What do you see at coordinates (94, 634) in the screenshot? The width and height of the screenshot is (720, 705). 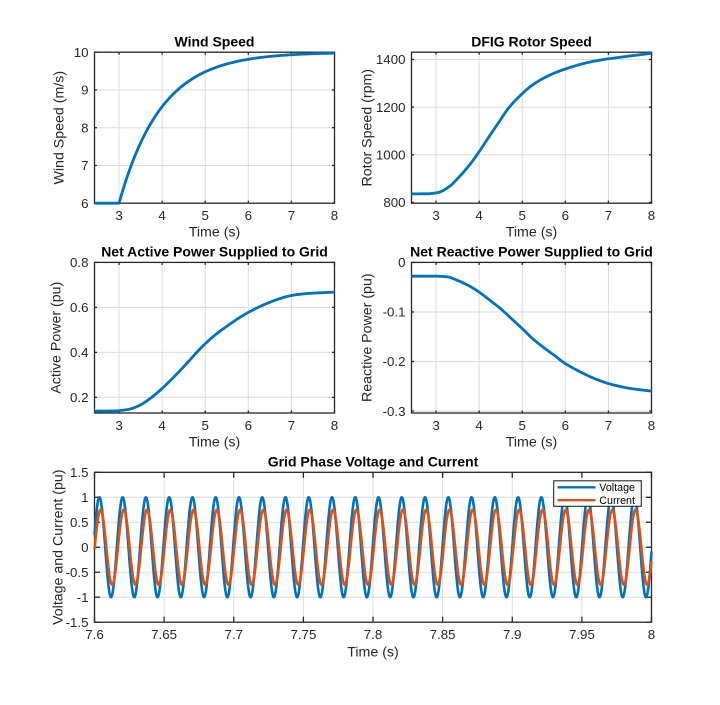 I see `svg-text: 7.6` at bounding box center [94, 634].